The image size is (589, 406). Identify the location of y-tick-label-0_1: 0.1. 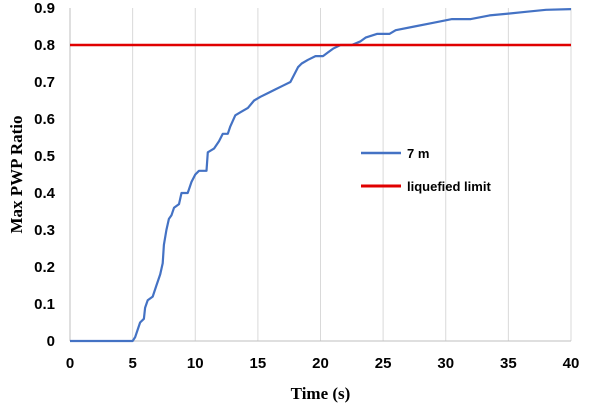
(44, 304).